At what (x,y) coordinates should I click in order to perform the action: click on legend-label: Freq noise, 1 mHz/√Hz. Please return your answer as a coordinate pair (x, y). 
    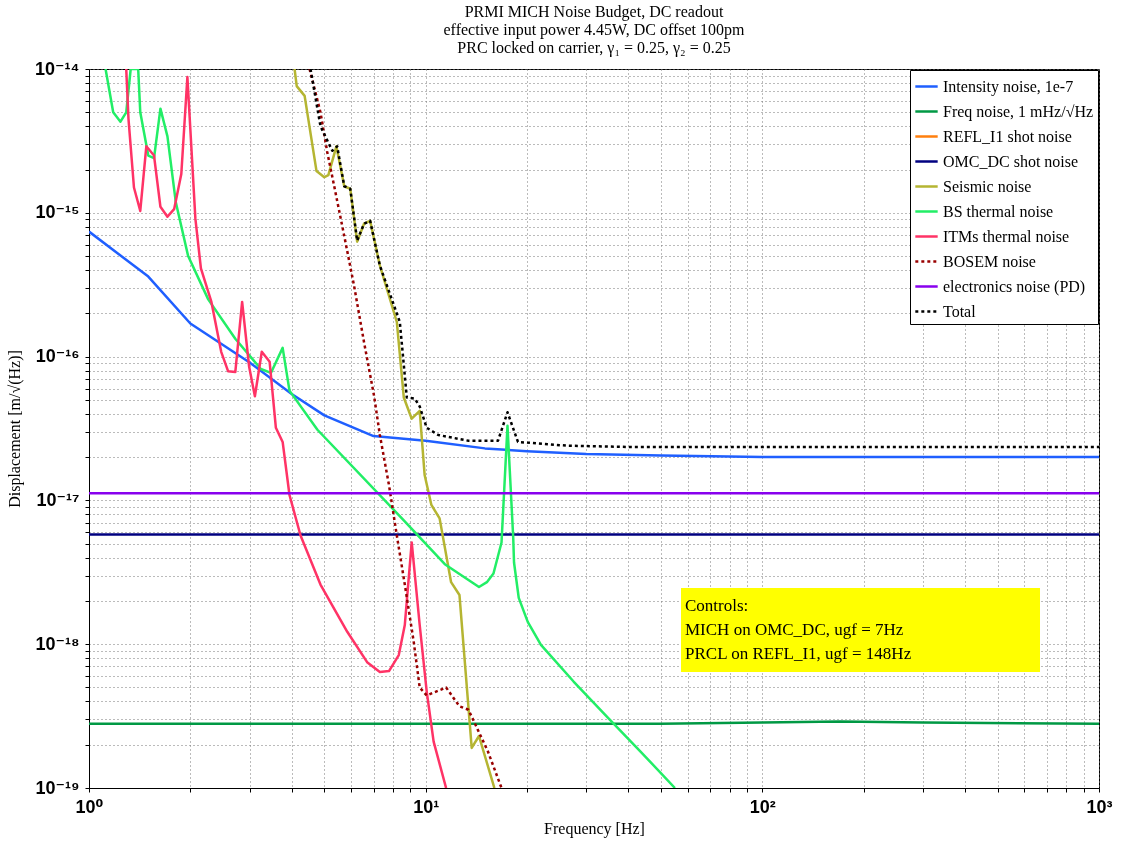
    Looking at the image, I should click on (1018, 111).